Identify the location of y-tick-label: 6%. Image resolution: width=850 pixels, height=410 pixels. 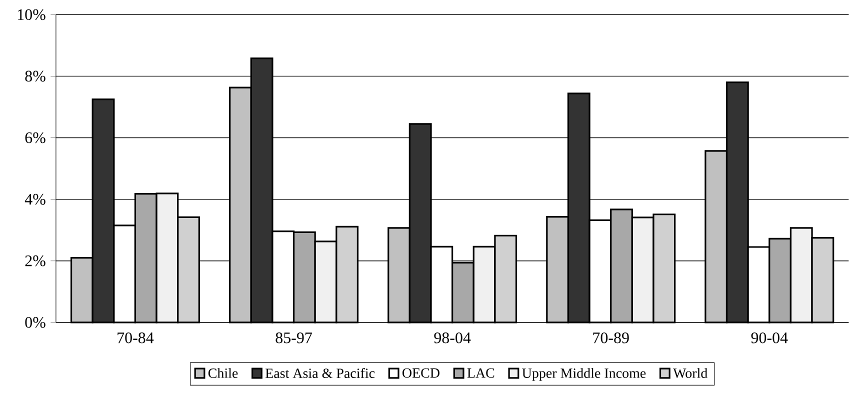
(35, 138).